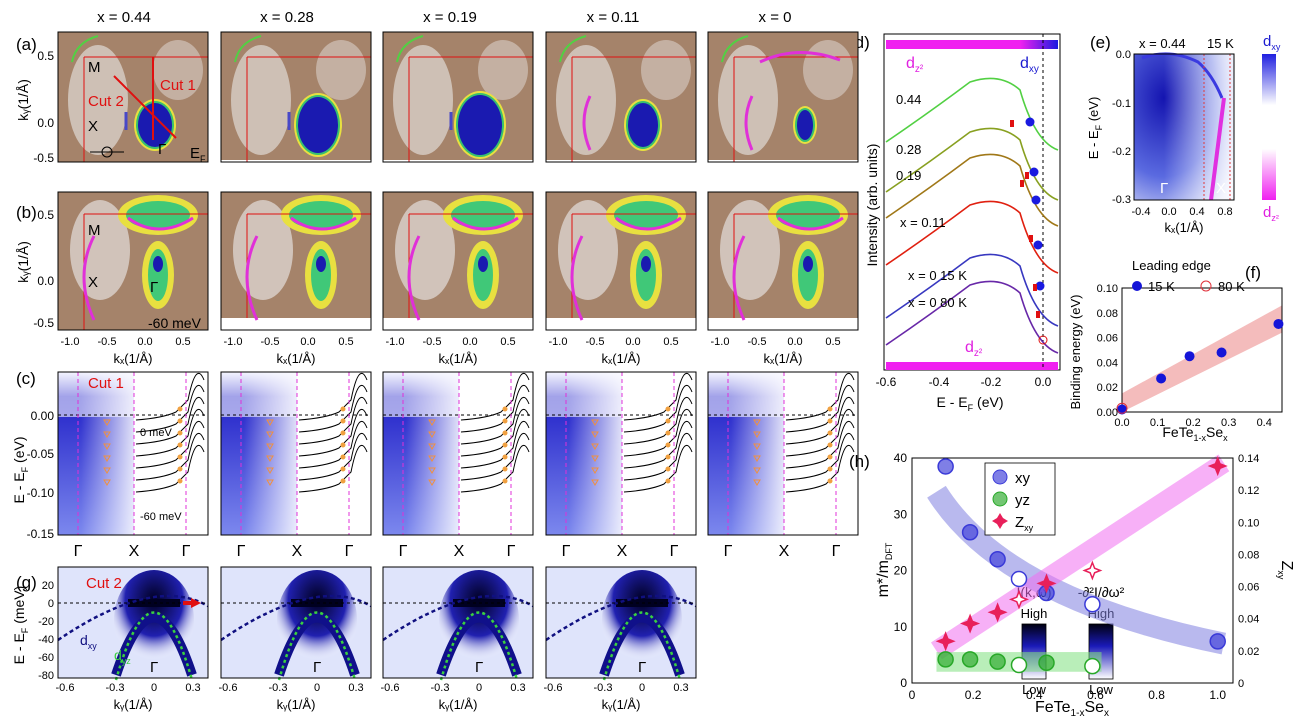  What do you see at coordinates (1022, 500) in the screenshot?
I see `h-legend-yz: yz` at bounding box center [1022, 500].